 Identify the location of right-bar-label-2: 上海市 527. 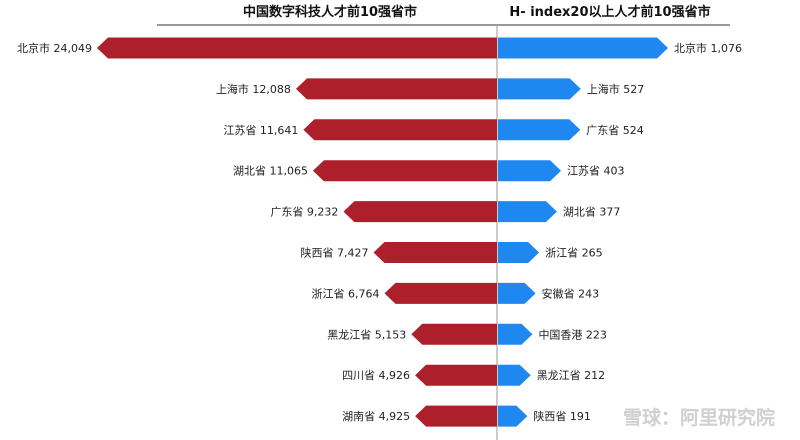
(616, 89).